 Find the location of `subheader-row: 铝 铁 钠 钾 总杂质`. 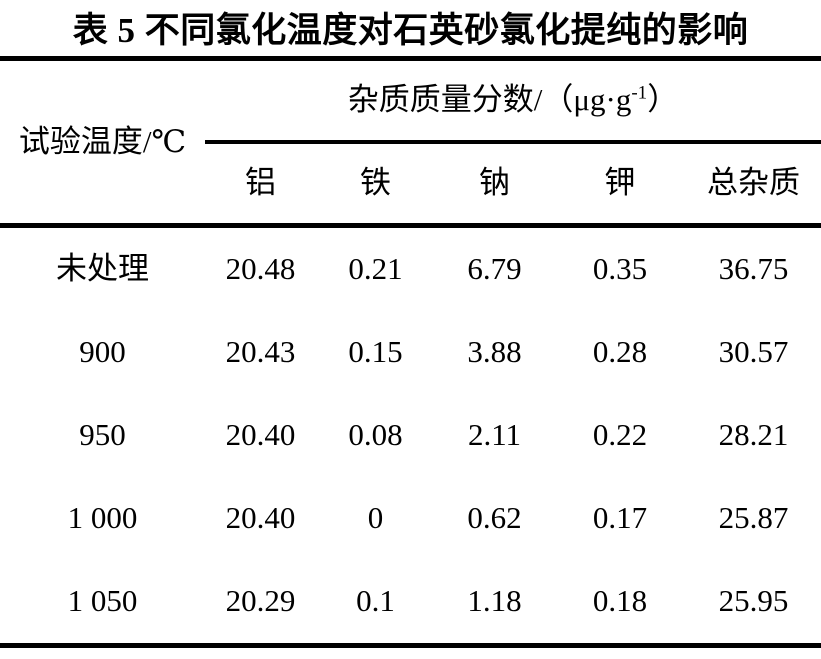

subheader-row: 铝 铁 钠 钾 总杂质 is located at coordinates (410, 185).